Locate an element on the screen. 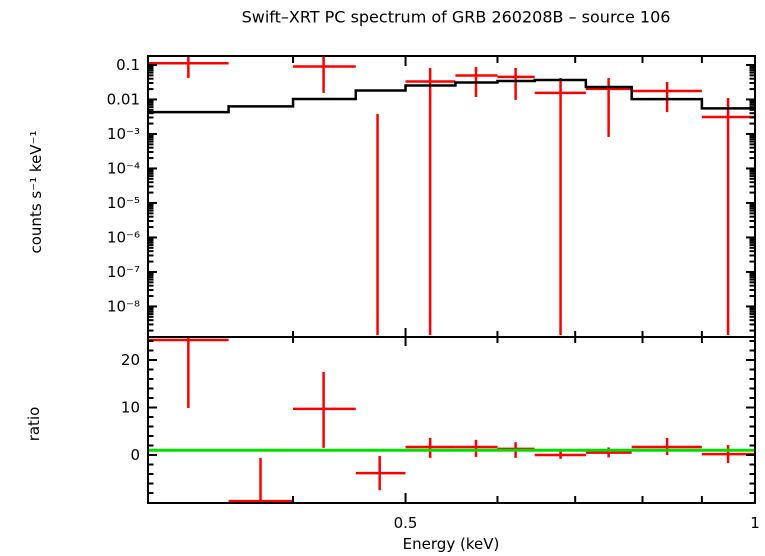  tick-label: 10⁻⁷ is located at coordinates (123, 272).